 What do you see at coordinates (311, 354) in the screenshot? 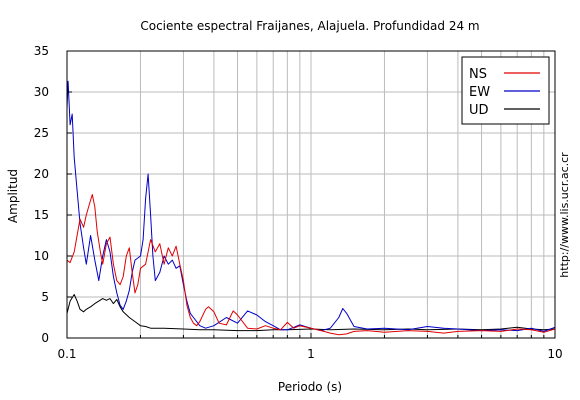
I see `x-tick-label: 1` at bounding box center [311, 354].